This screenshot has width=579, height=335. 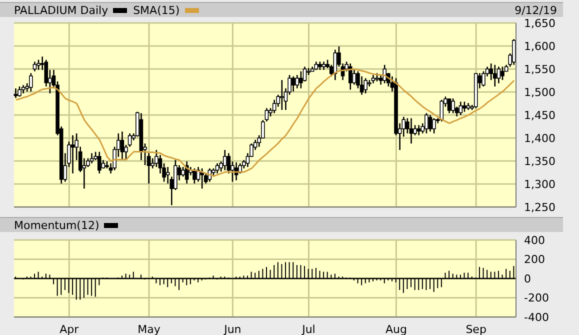 What do you see at coordinates (540, 46) in the screenshot?
I see `y-tick-label: 1,600` at bounding box center [540, 46].